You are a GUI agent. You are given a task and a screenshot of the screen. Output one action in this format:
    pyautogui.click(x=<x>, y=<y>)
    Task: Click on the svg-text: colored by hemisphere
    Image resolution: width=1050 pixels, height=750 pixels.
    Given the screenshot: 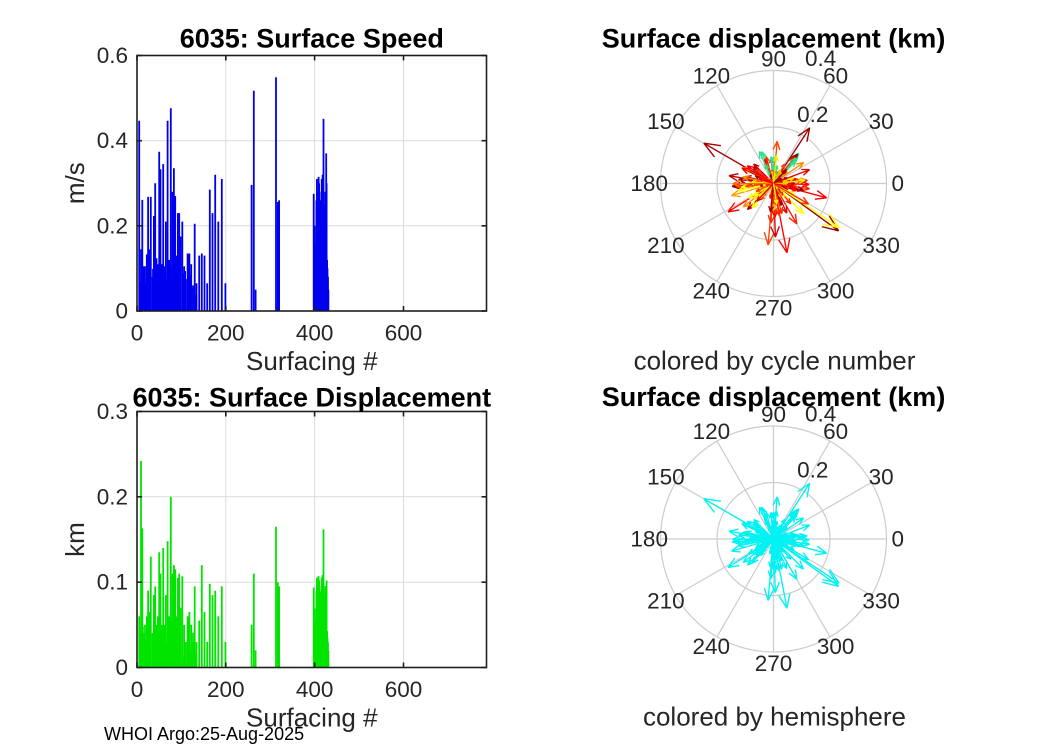 What is the action you would take?
    pyautogui.click(x=774, y=717)
    